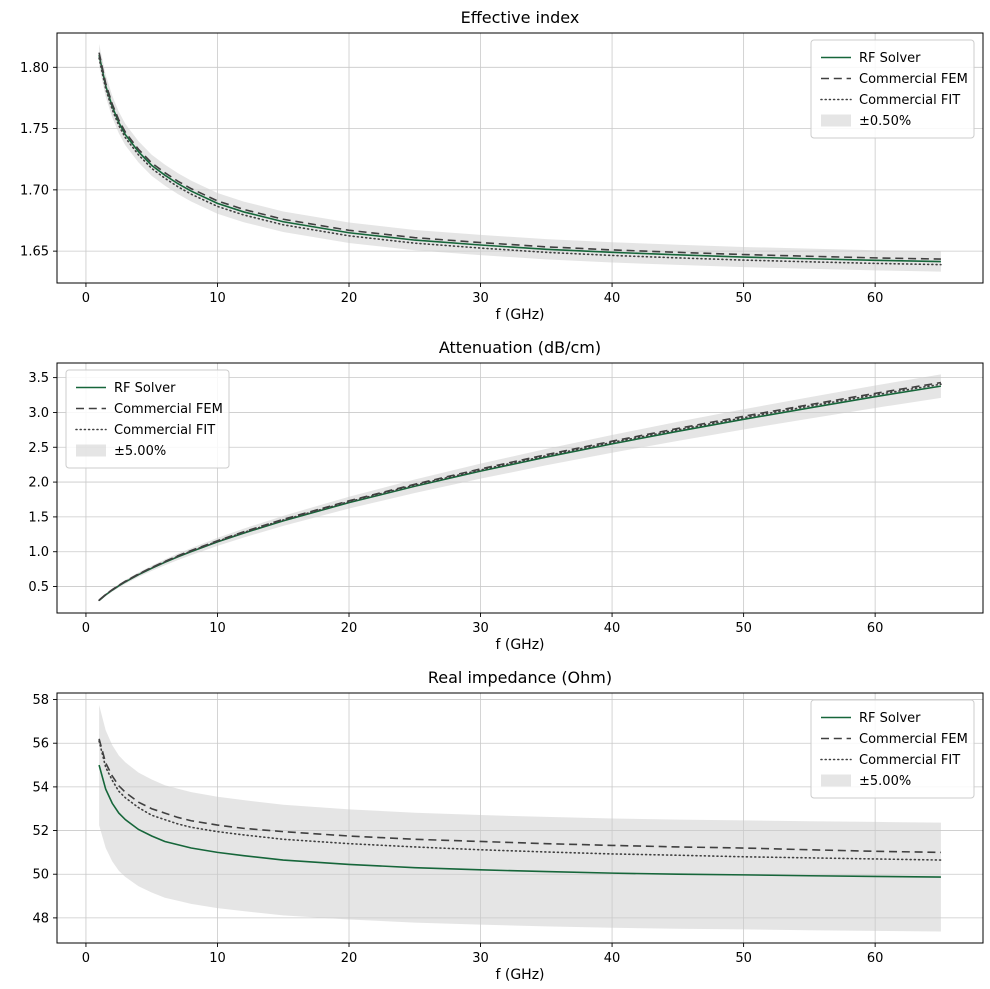 This screenshot has width=990, height=989. I want to click on series-line-rf-solver, so click(519, 821).